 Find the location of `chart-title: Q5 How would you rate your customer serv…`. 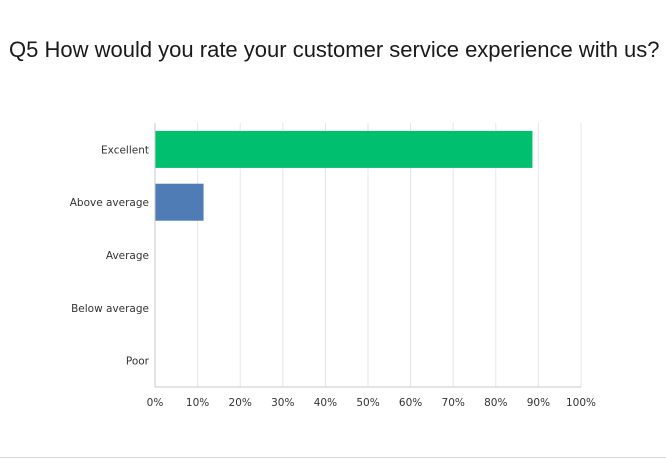

chart-title: Q5 How would you rate your customer serv… is located at coordinates (334, 49).